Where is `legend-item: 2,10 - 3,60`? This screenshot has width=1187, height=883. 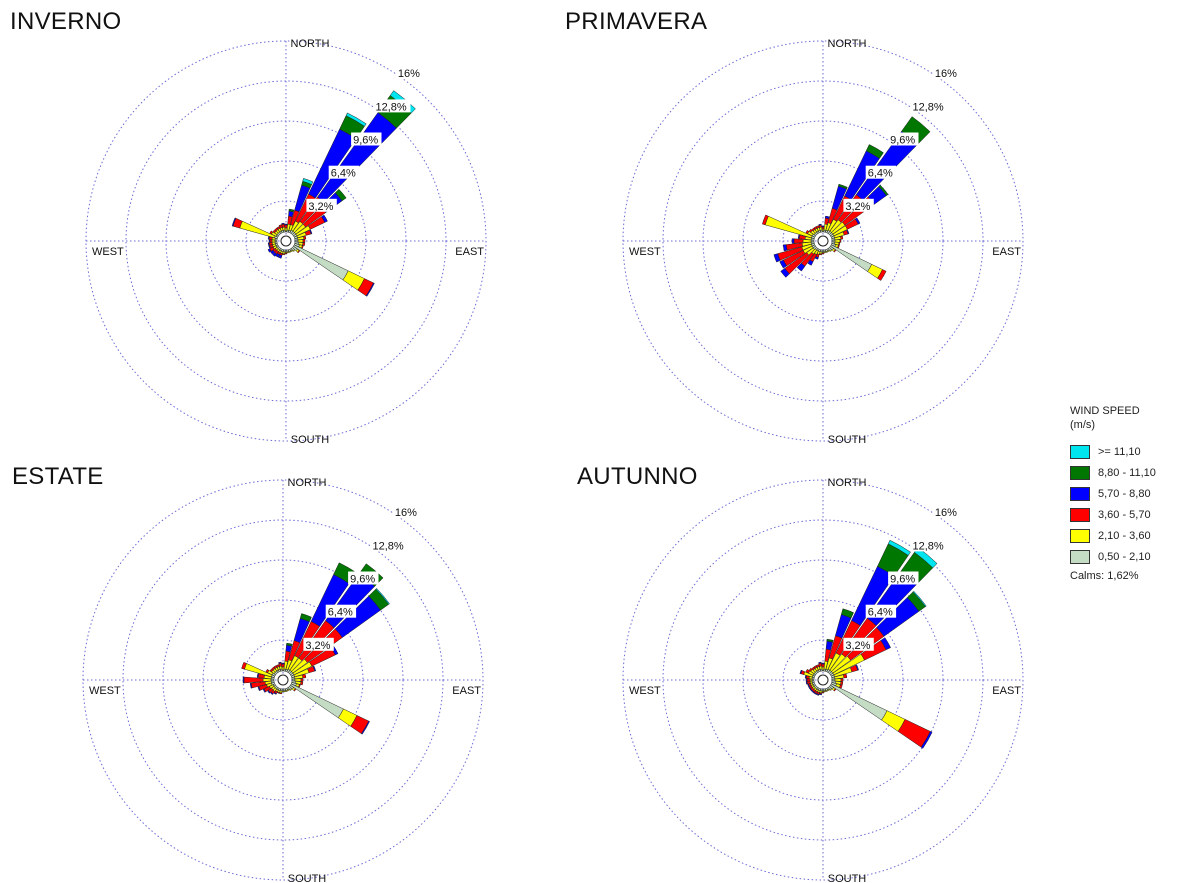 legend-item: 2,10 - 3,60 is located at coordinates (1127, 536).